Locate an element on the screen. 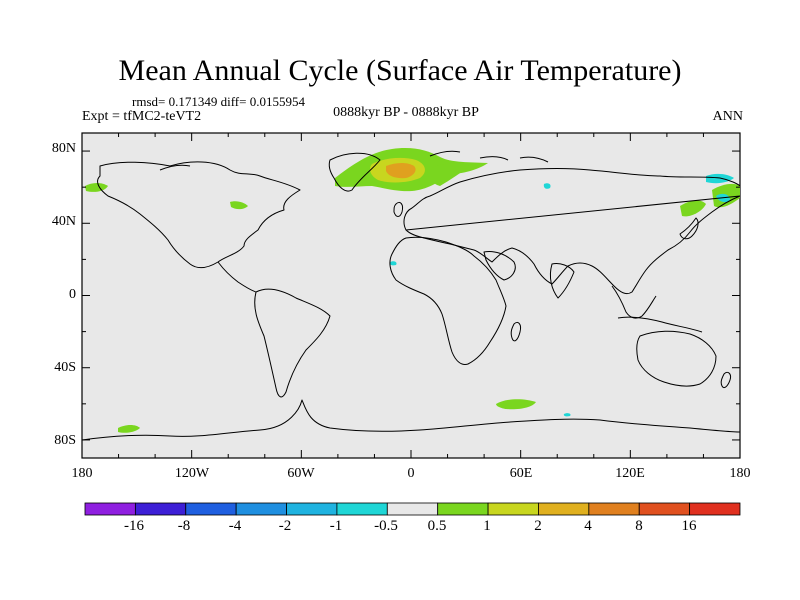  coast-antarctica is located at coordinates (411, 420).